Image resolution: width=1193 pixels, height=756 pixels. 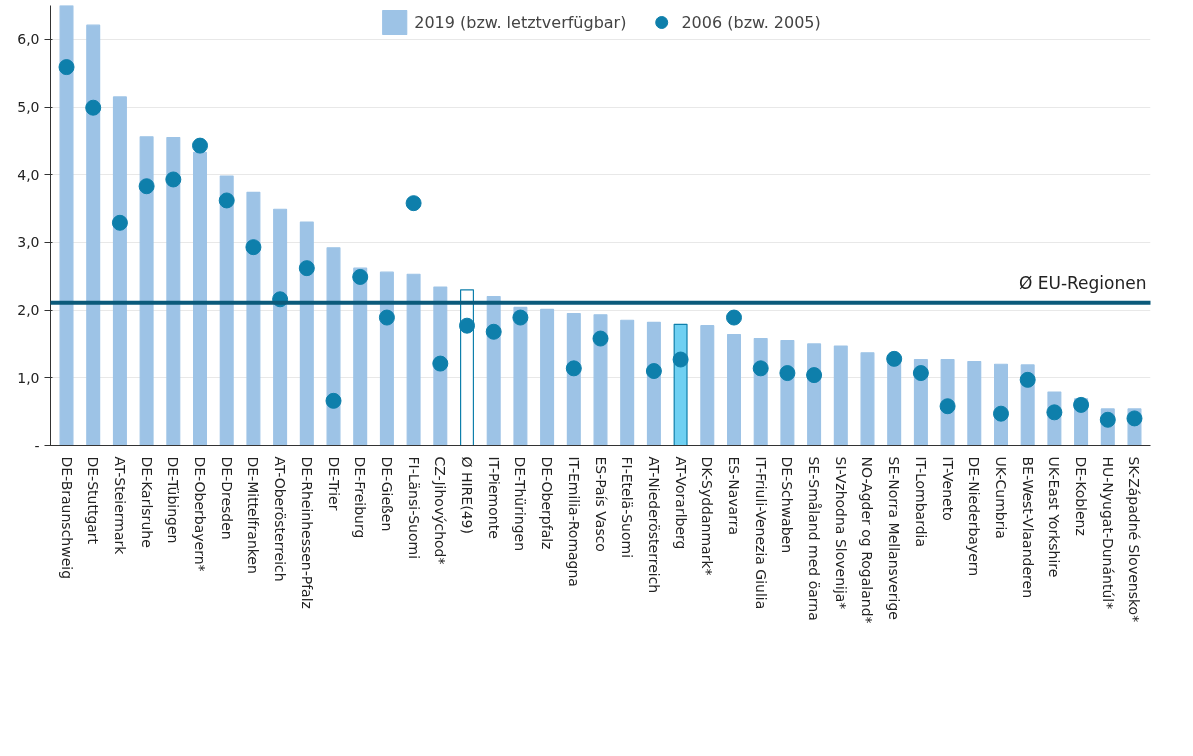 What do you see at coordinates (253, 515) in the screenshot?
I see `x-tick-label: DE-Mittelfranken` at bounding box center [253, 515].